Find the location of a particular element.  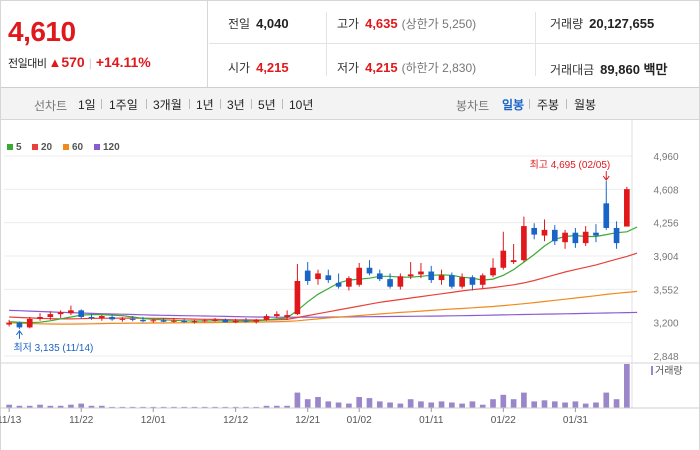

candle-daily-button: 일봉 is located at coordinates (513, 105).